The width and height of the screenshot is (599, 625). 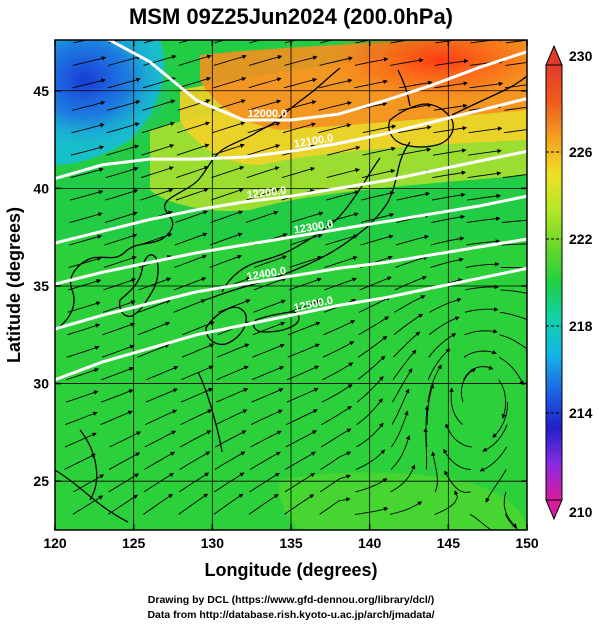 What do you see at coordinates (291, 543) in the screenshot?
I see `x-tick-label: 135` at bounding box center [291, 543].